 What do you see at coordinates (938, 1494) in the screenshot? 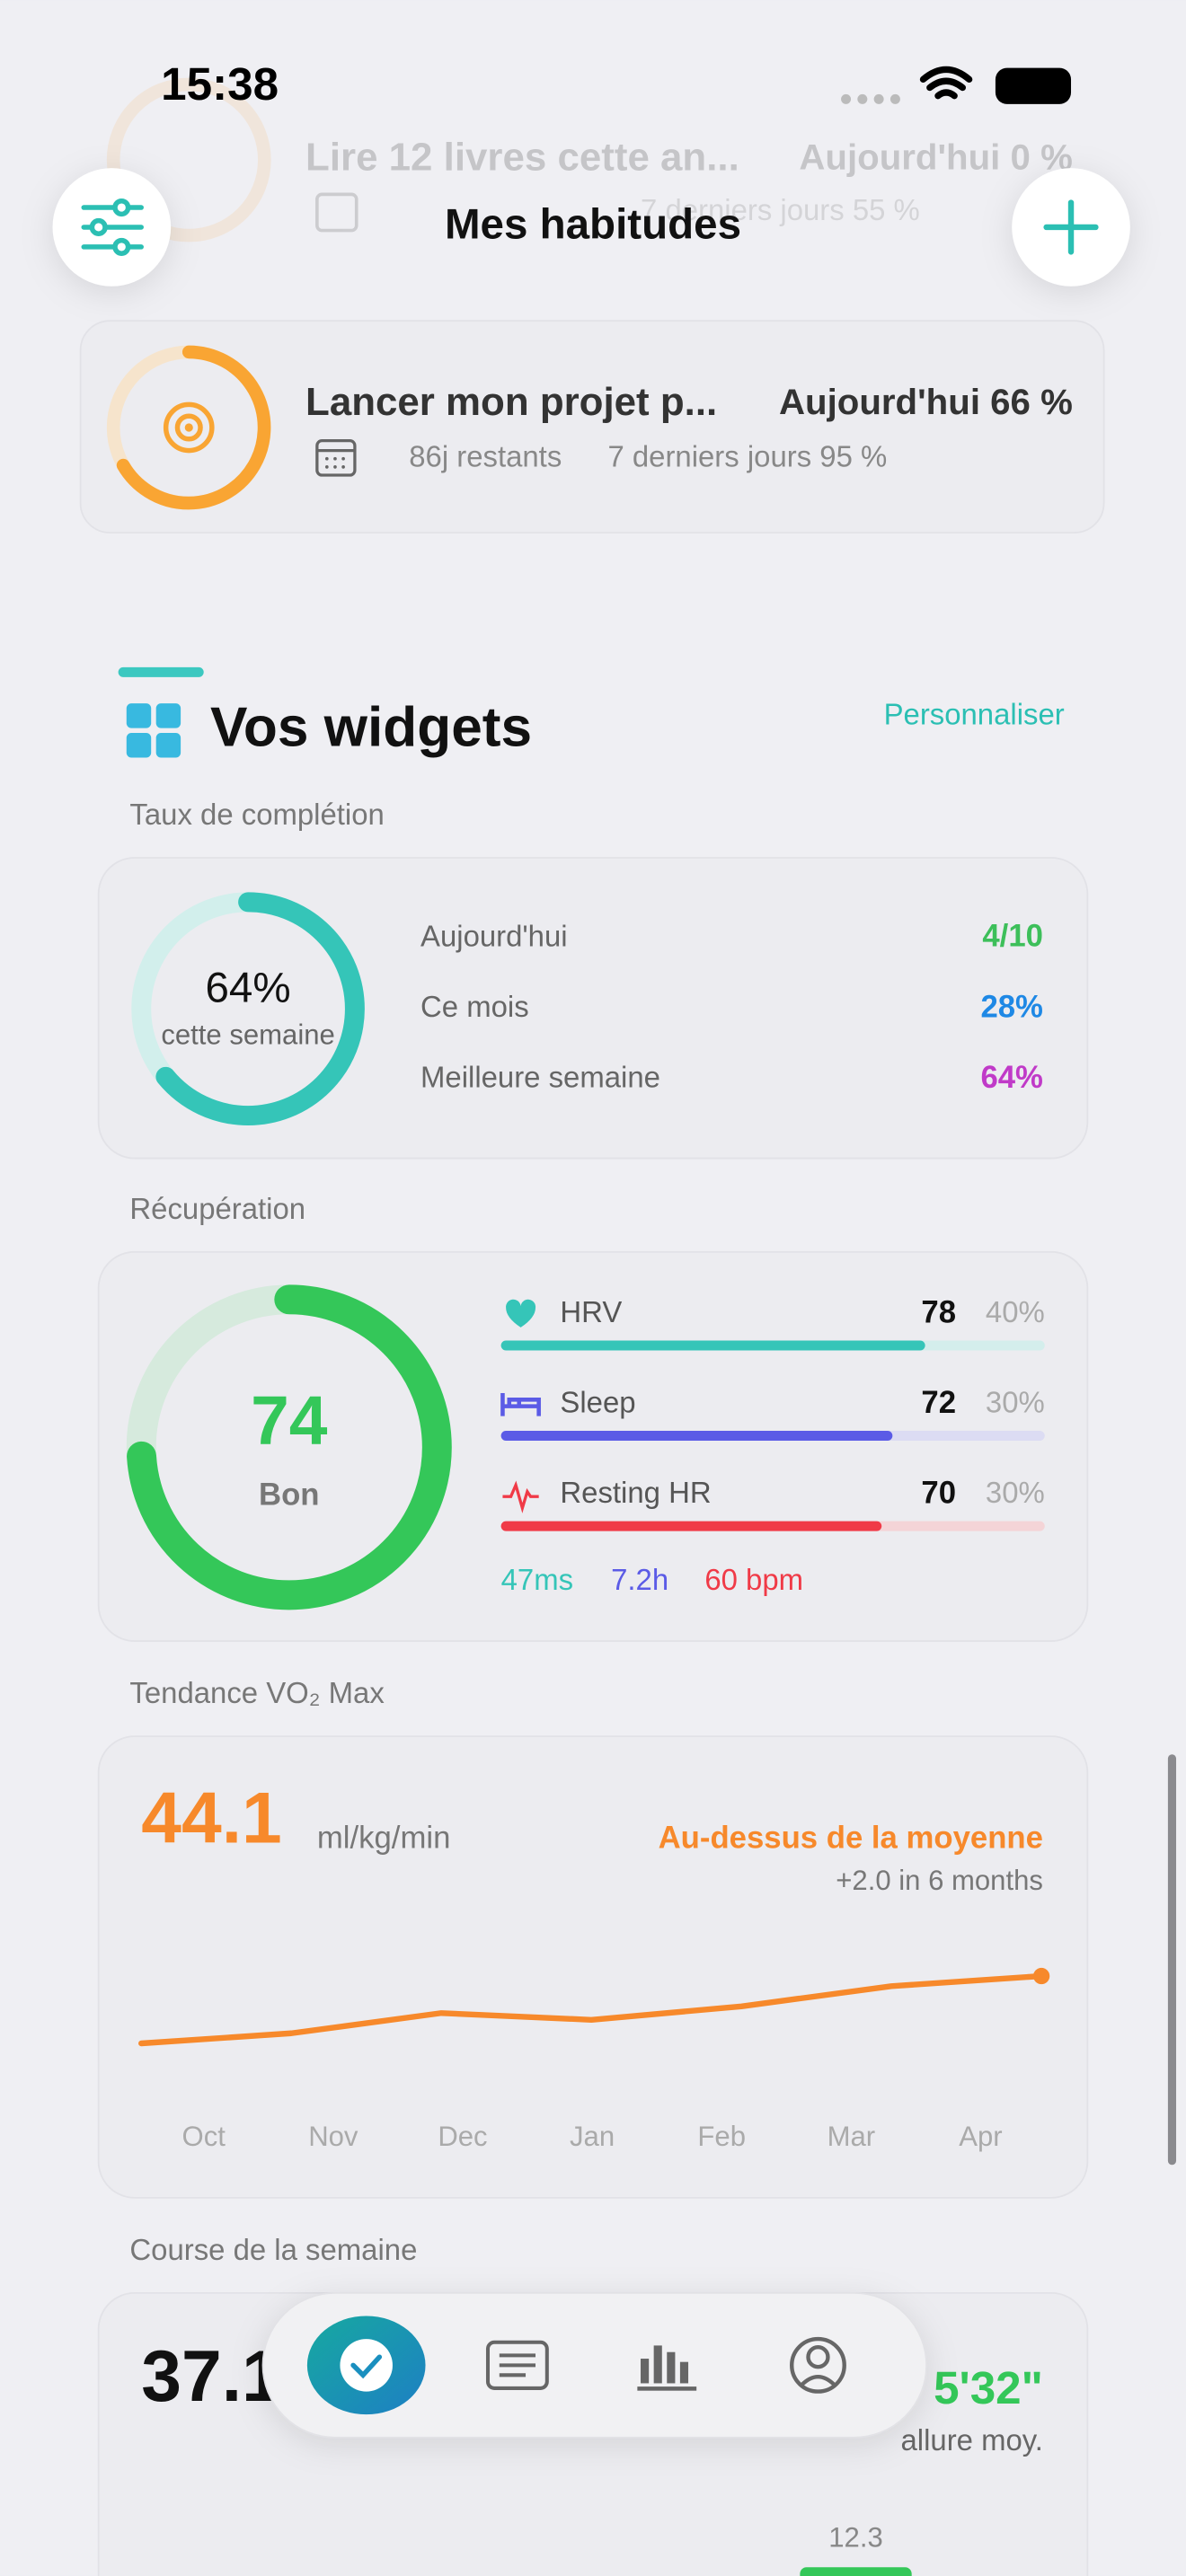
I see `metric-value: 70` at bounding box center [938, 1494].